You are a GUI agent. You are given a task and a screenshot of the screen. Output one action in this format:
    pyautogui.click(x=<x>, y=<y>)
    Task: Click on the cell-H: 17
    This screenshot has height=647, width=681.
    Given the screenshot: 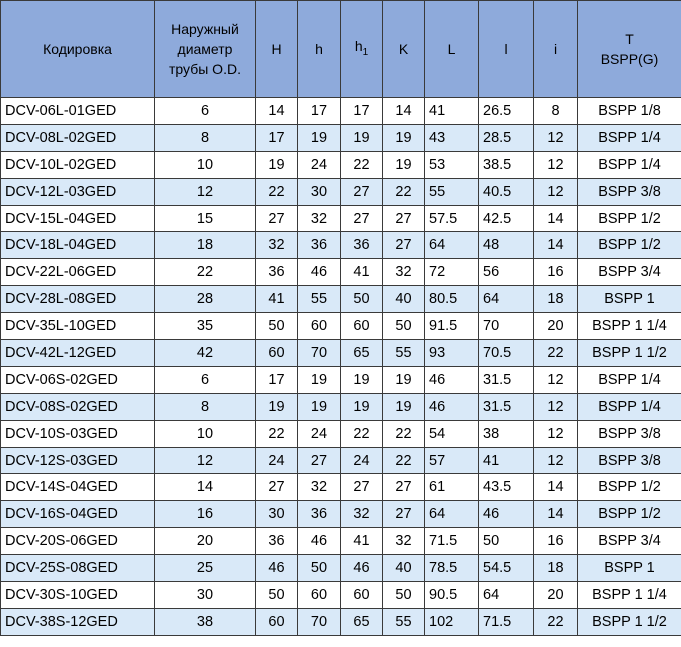 What is the action you would take?
    pyautogui.click(x=276, y=379)
    